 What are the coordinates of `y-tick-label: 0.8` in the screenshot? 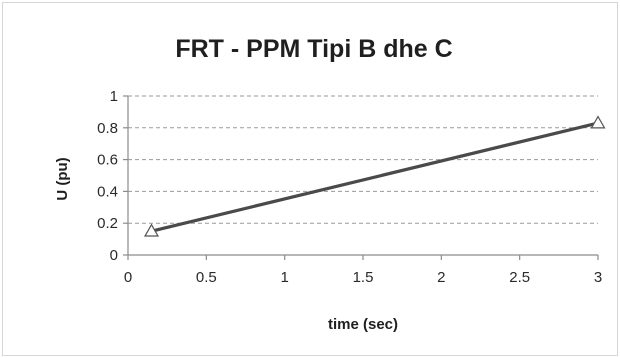 It's located at (107, 128).